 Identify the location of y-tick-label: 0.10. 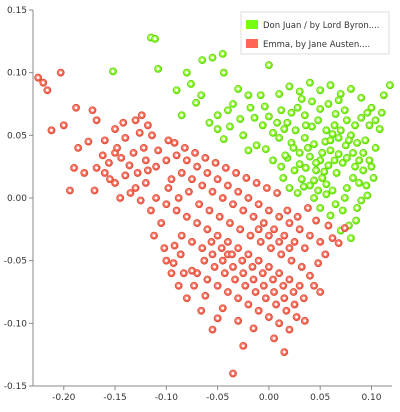
(17, 74).